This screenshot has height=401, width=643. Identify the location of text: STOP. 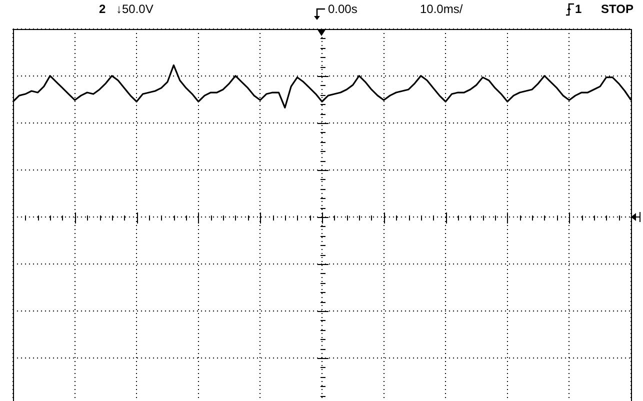
(617, 9).